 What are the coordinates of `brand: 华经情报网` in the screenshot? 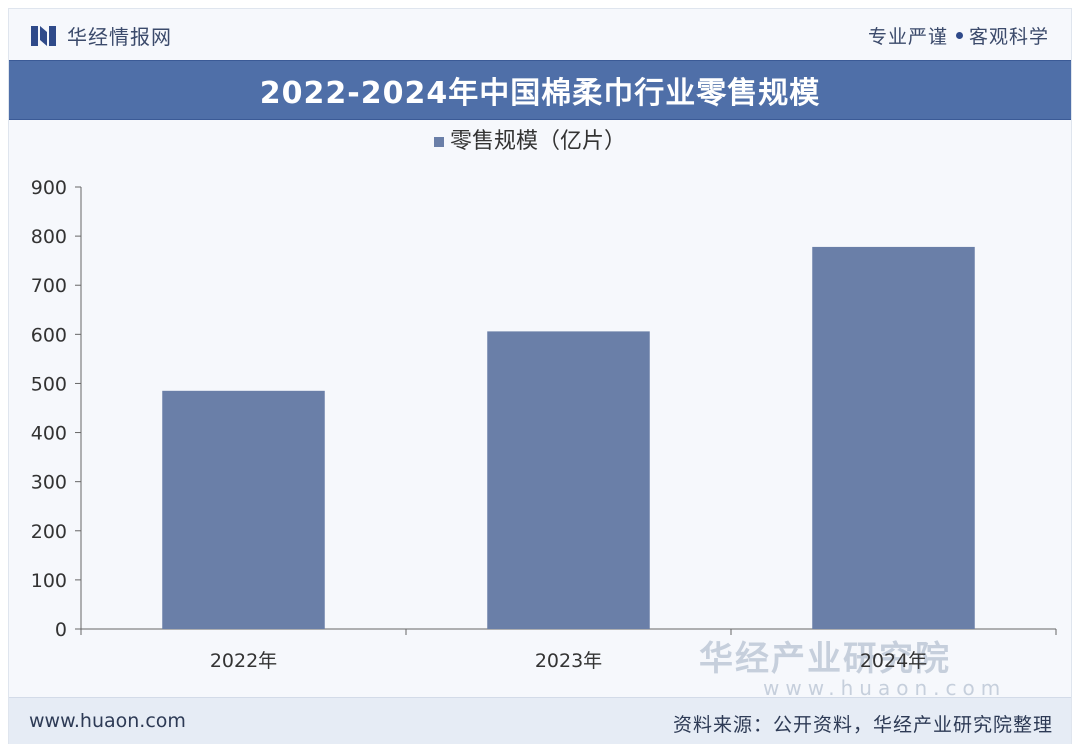 It's located at (101, 35).